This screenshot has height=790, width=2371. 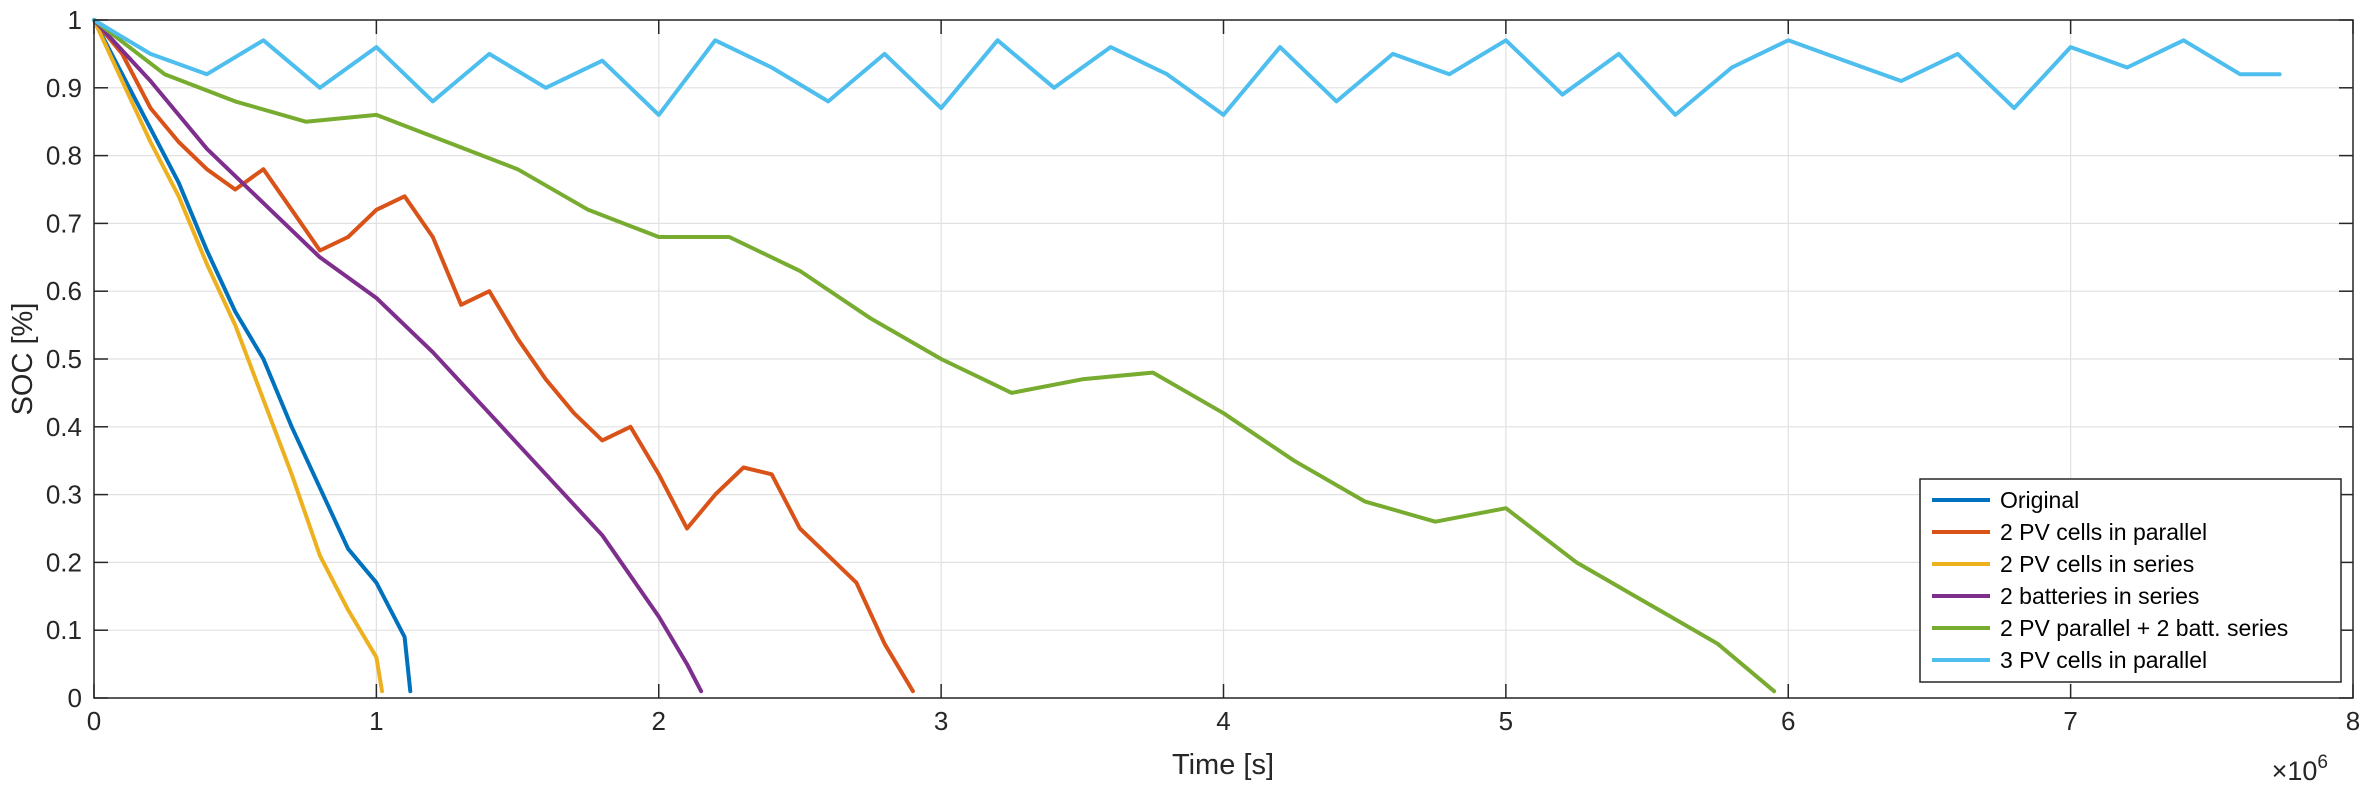 I want to click on legend-entry: 2 PV cells in parallel, so click(x=2103, y=532).